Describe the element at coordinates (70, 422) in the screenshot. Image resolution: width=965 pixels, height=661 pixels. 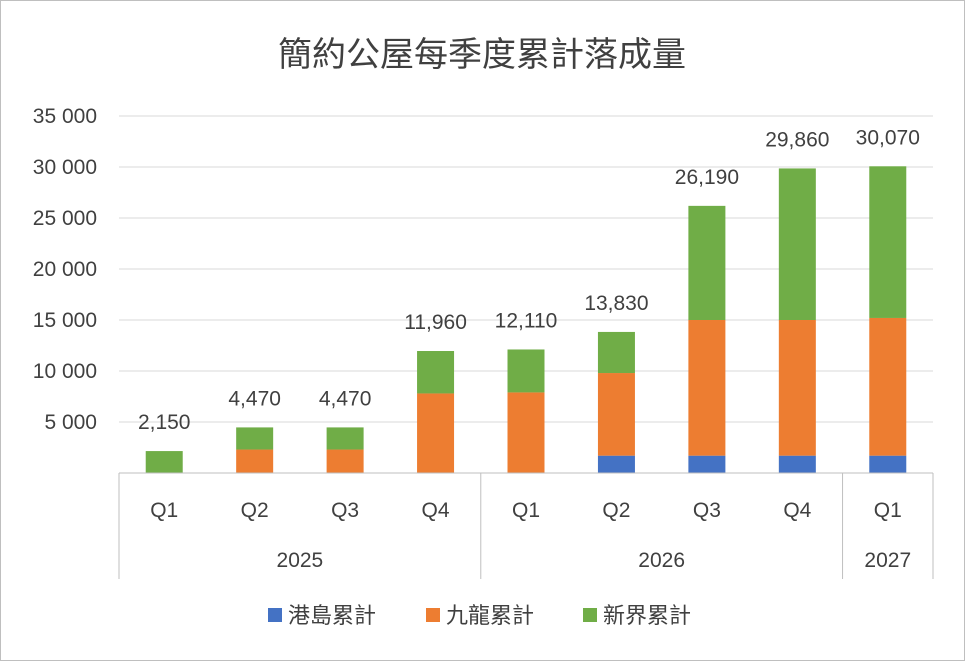
I see `y-tick-label: 5 000` at that location.